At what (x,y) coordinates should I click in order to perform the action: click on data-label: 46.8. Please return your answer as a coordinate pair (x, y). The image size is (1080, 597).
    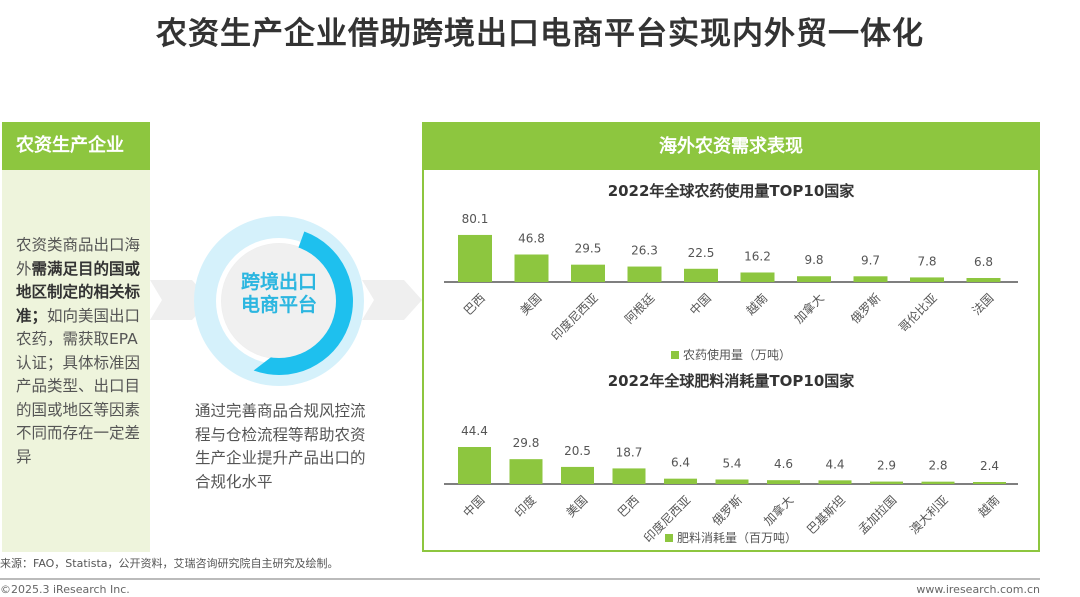
    Looking at the image, I should click on (531, 239).